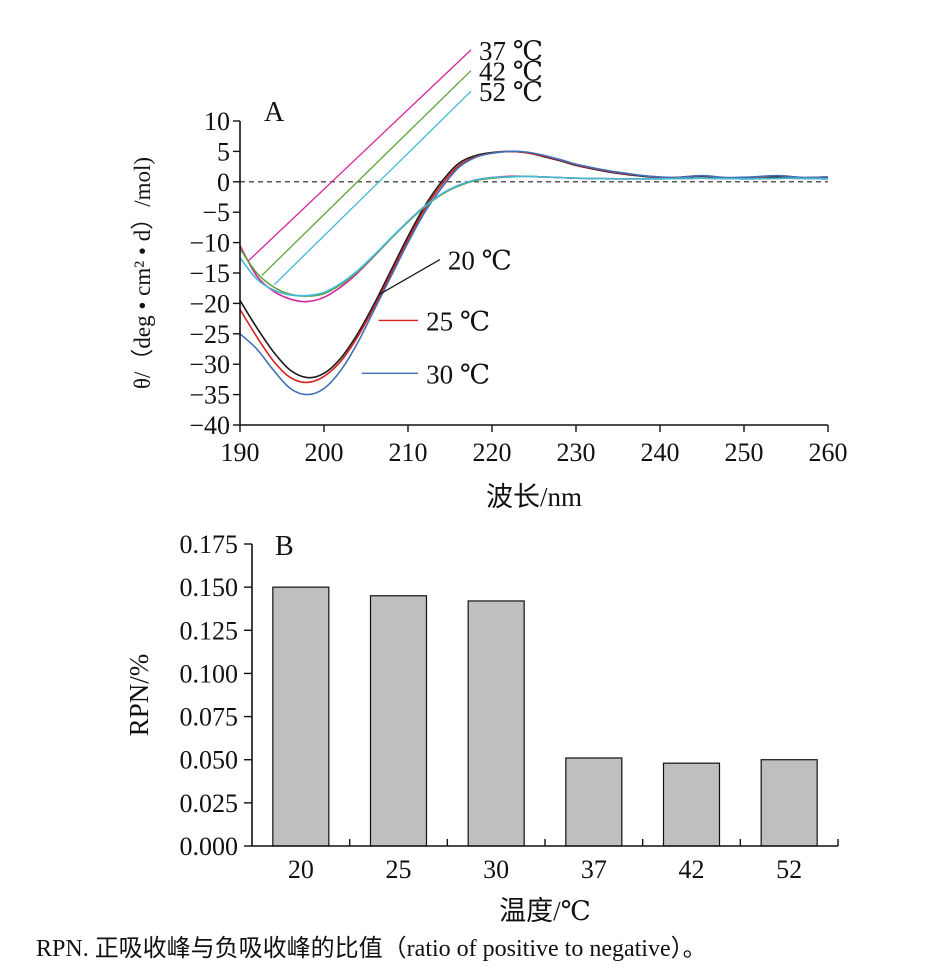 This screenshot has height=974, width=936. I want to click on x-tick-label: 250, so click(744, 452).